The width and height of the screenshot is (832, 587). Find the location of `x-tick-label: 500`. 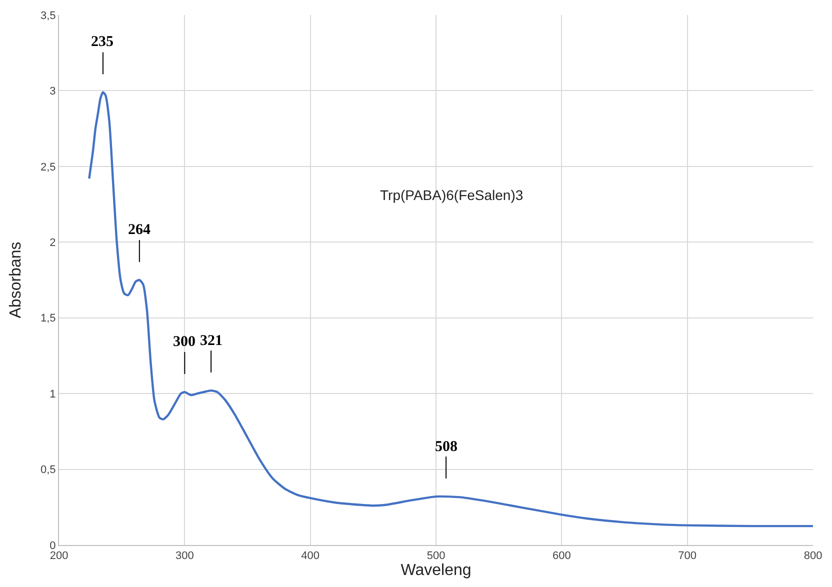

x-tick-label: 500 is located at coordinates (436, 556).